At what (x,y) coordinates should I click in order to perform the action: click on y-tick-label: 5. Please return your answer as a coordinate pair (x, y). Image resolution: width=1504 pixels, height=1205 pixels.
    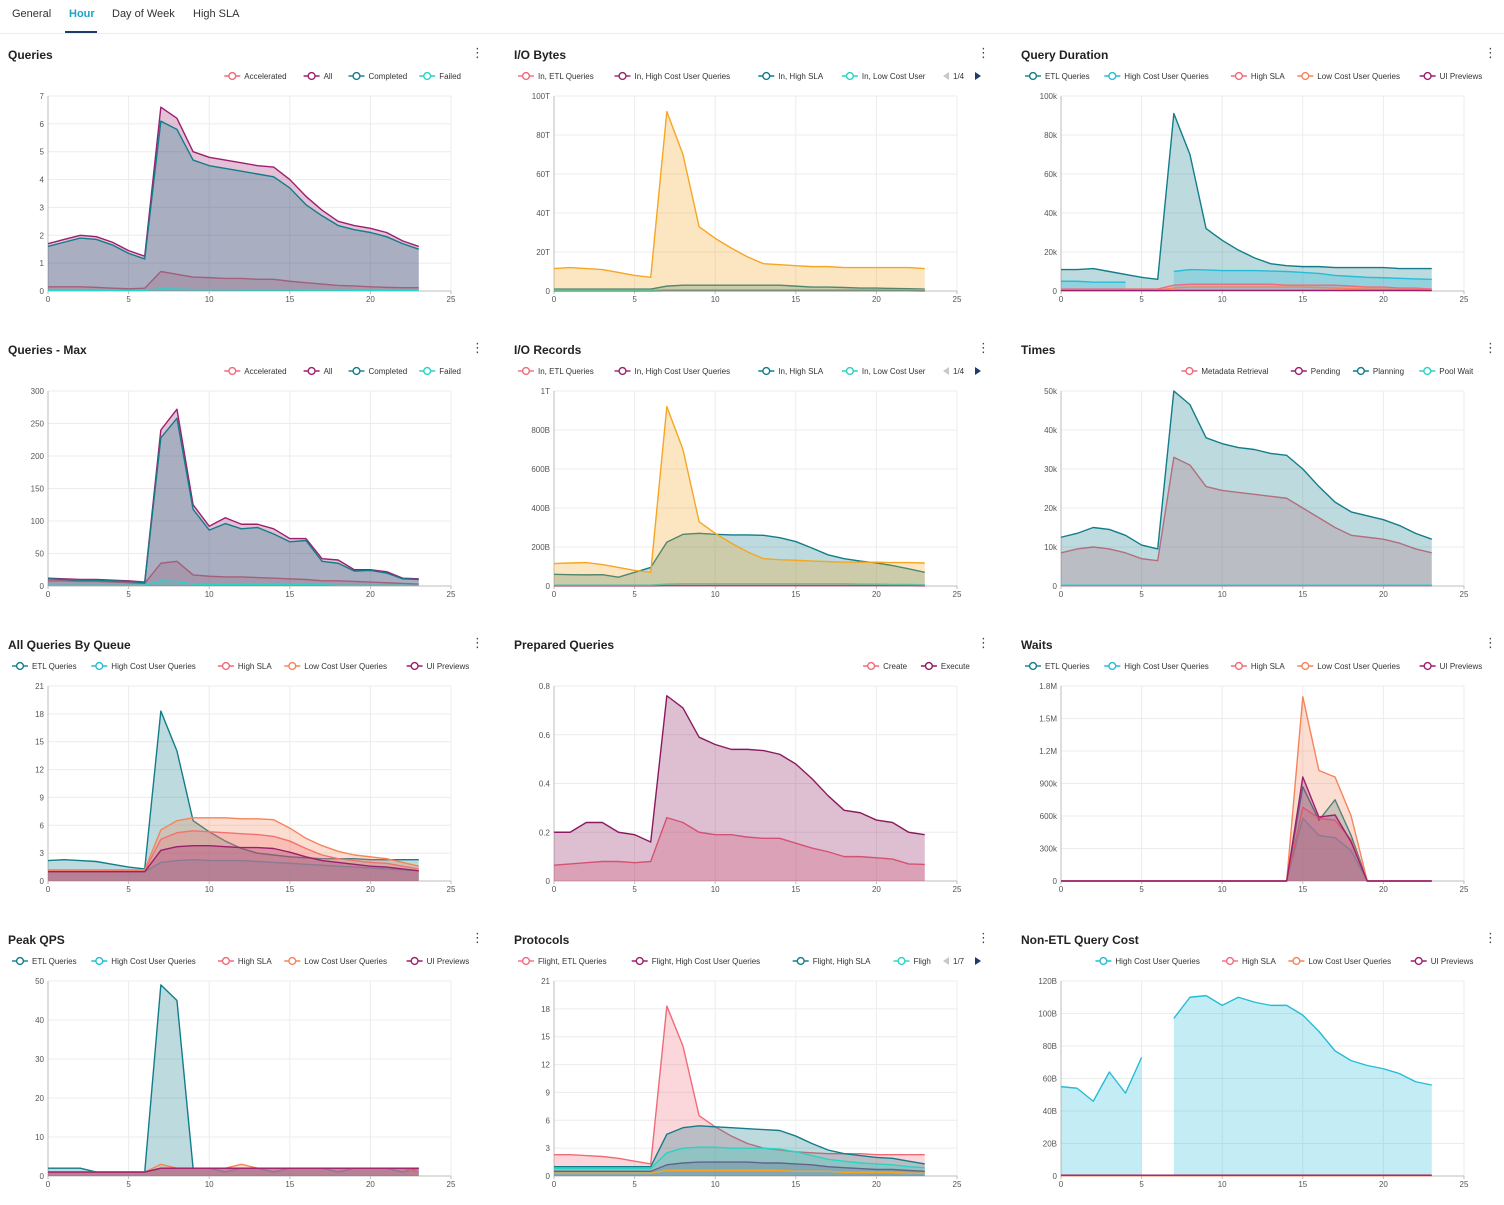
    Looking at the image, I should click on (42, 152).